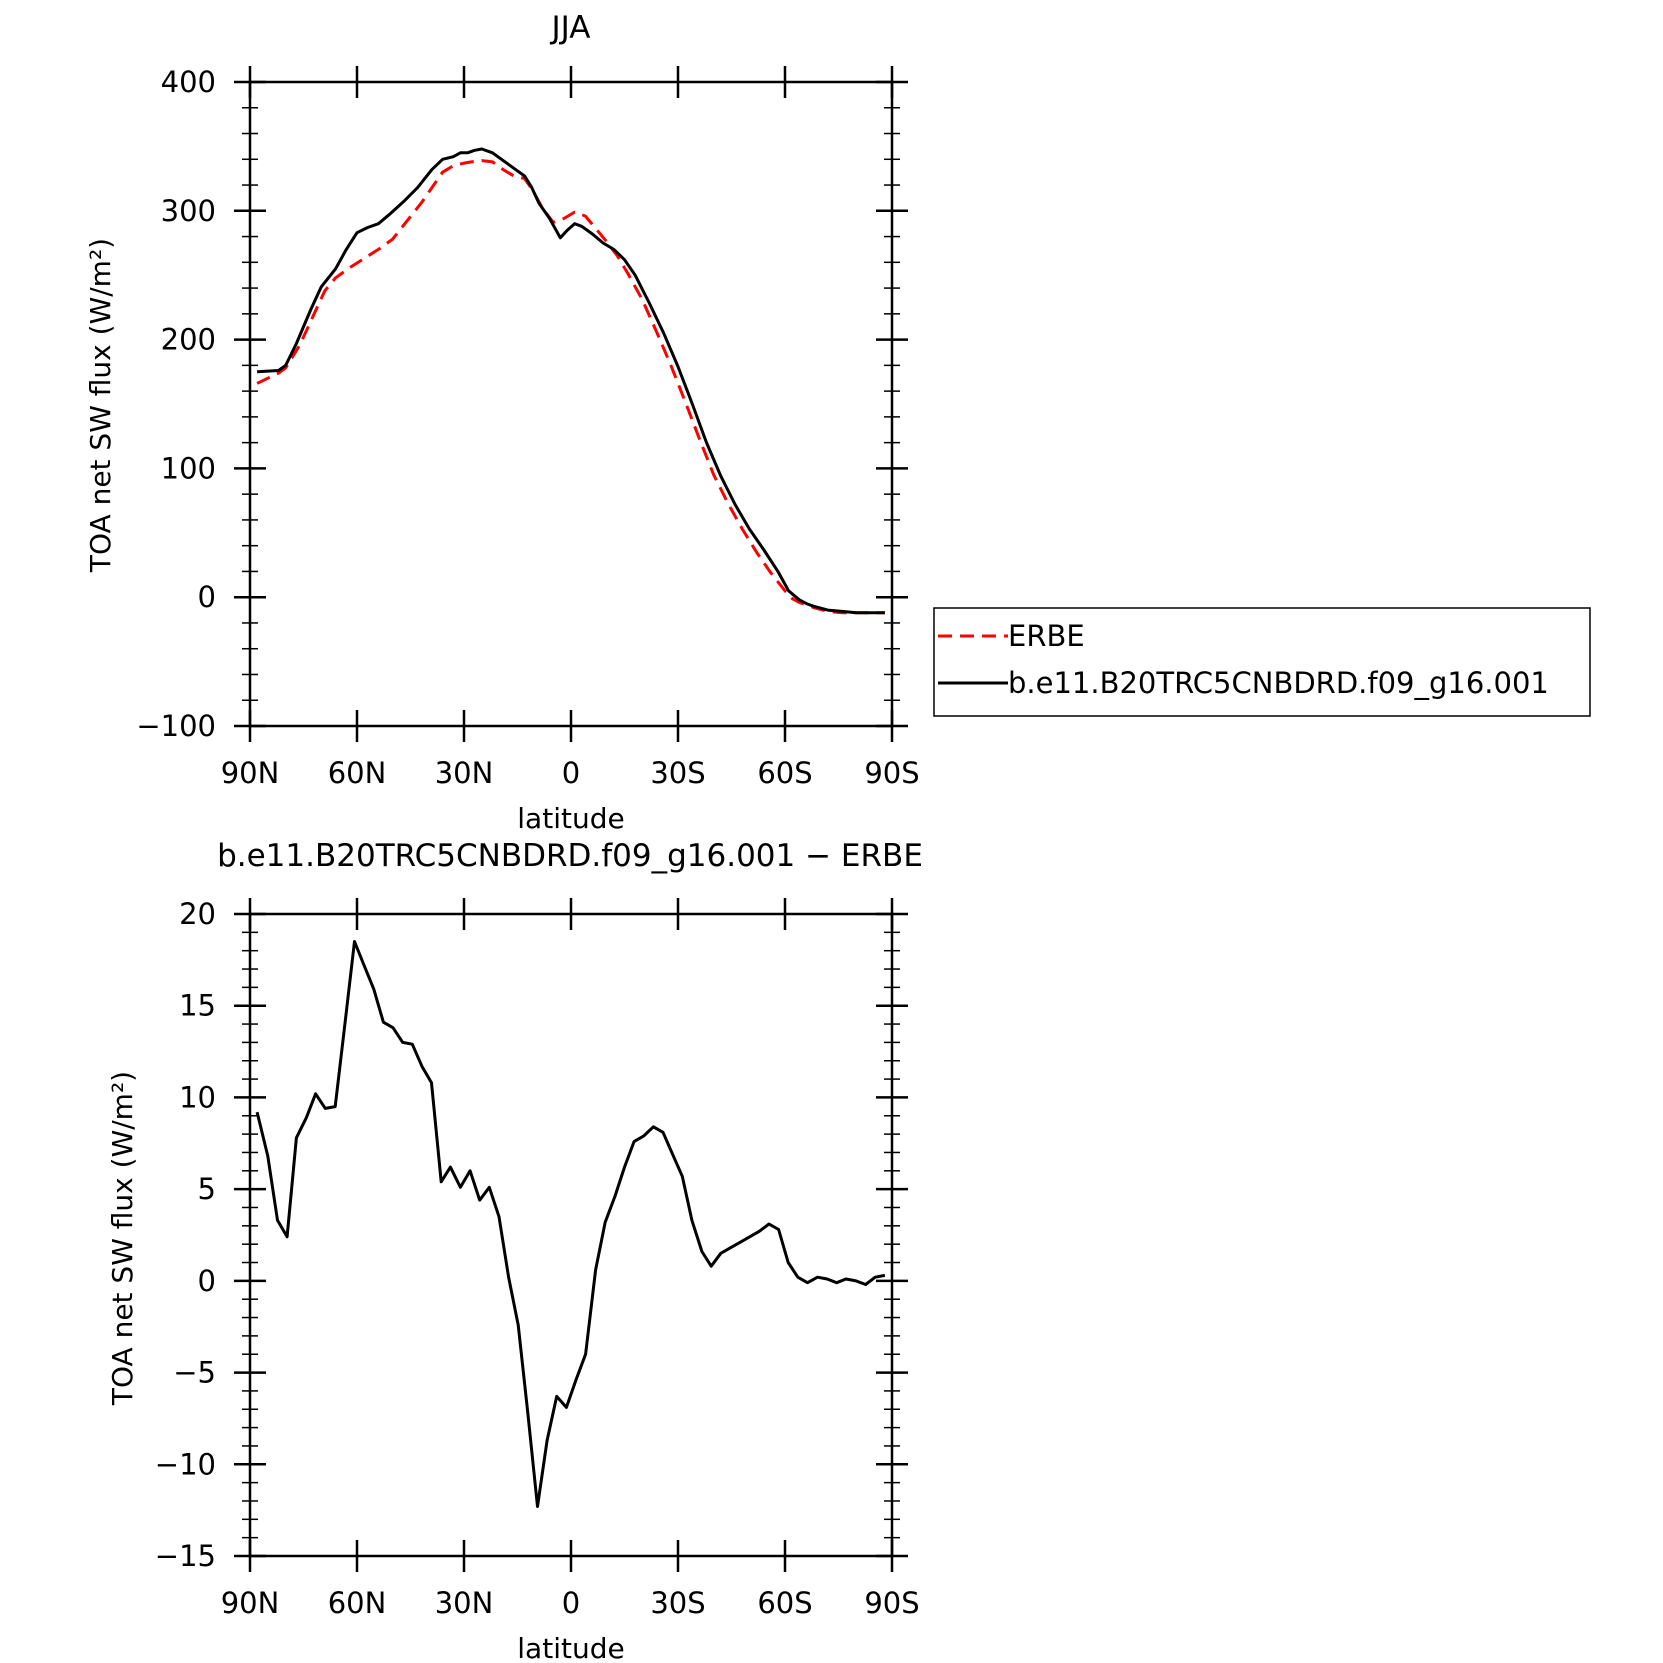 The image size is (1663, 1663). I want to click on top-series, so click(570, 381).